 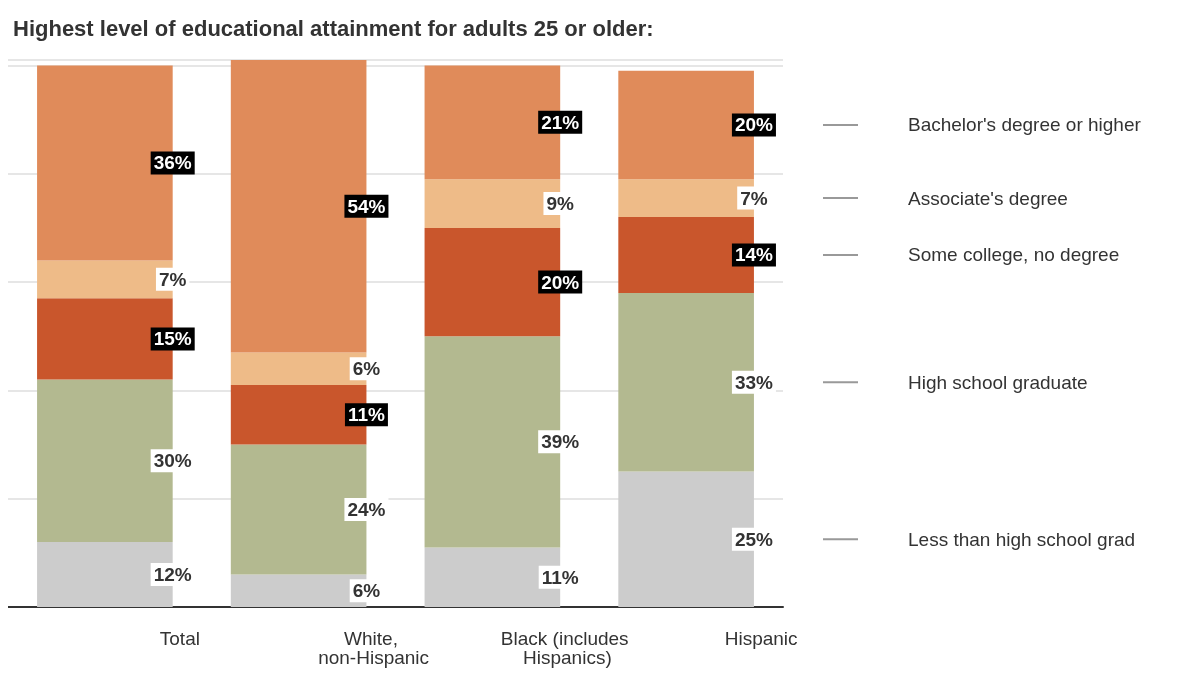 What do you see at coordinates (366, 510) in the screenshot?
I see `data-label: 24%` at bounding box center [366, 510].